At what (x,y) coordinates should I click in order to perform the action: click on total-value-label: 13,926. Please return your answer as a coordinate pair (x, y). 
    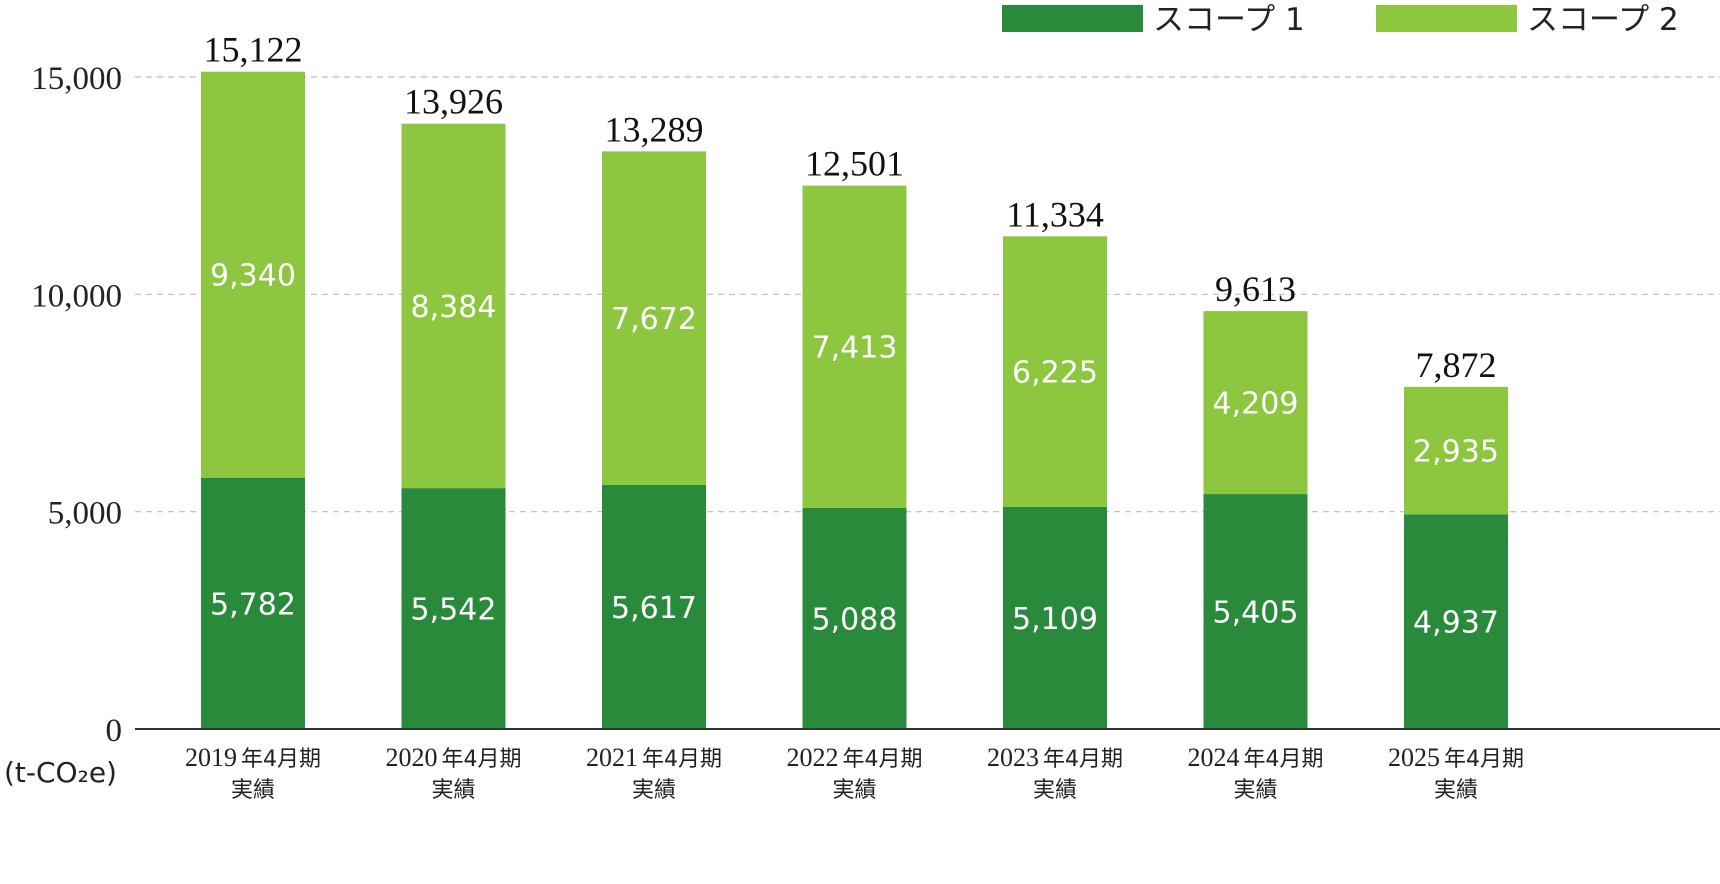
    Looking at the image, I should click on (453, 102).